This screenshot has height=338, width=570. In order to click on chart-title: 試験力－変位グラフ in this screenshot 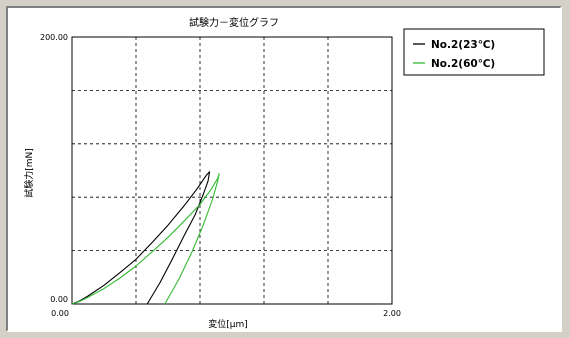, I will do `click(234, 22)`.